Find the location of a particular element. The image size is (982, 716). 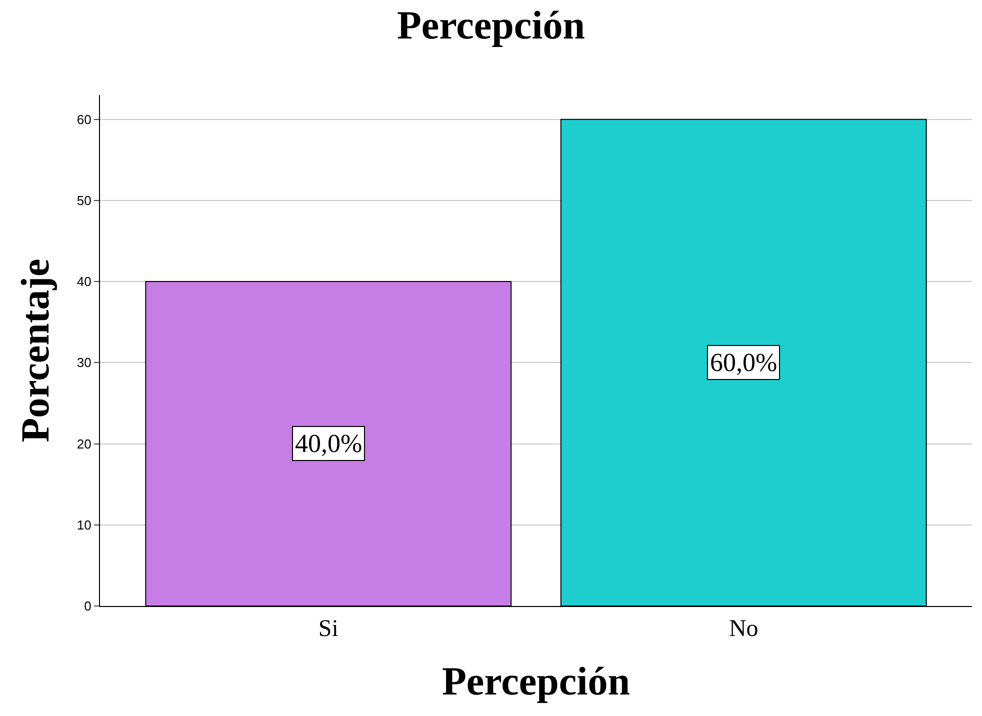

y-tick-label: 10 is located at coordinates (84, 524).